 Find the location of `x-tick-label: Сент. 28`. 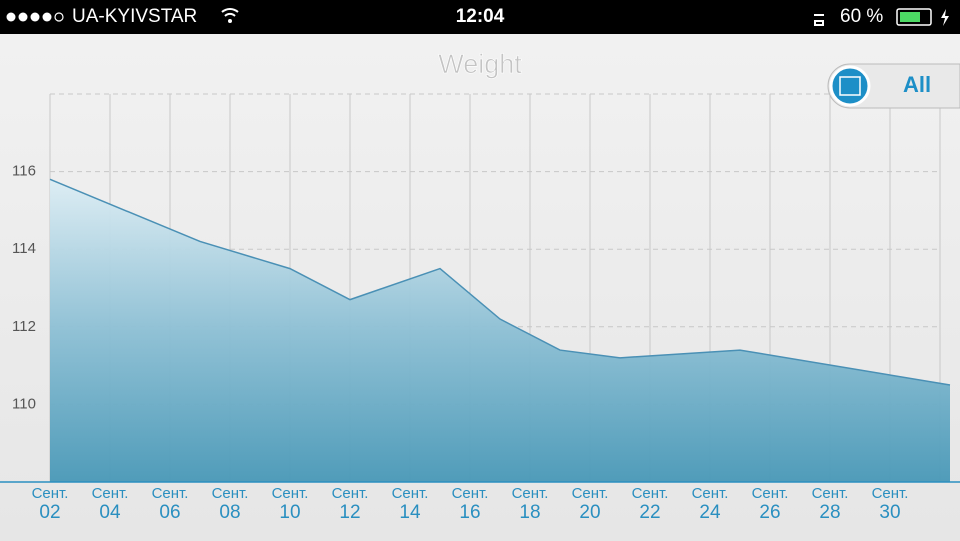

x-tick-label: Сент. 28 is located at coordinates (830, 504).